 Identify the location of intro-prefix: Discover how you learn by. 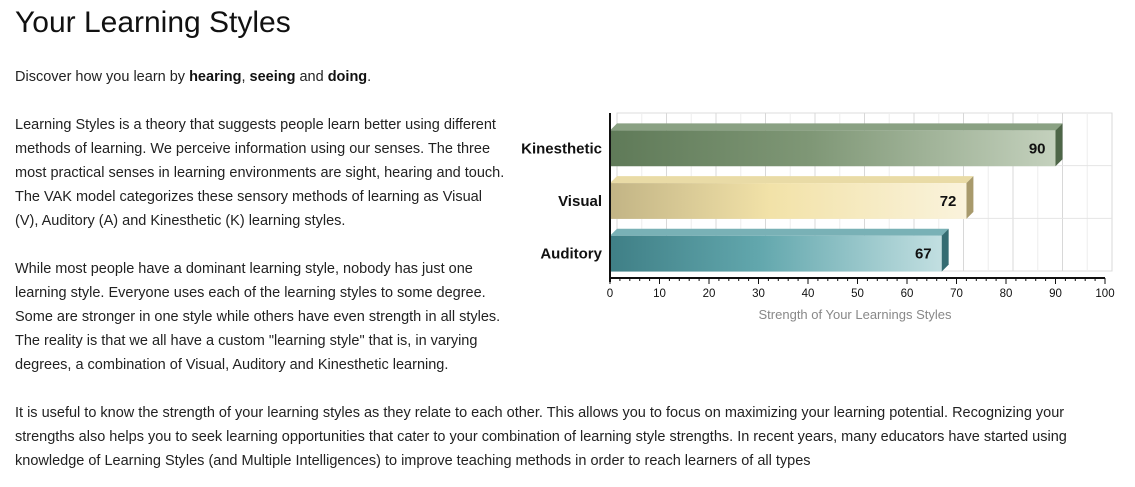
(102, 77).